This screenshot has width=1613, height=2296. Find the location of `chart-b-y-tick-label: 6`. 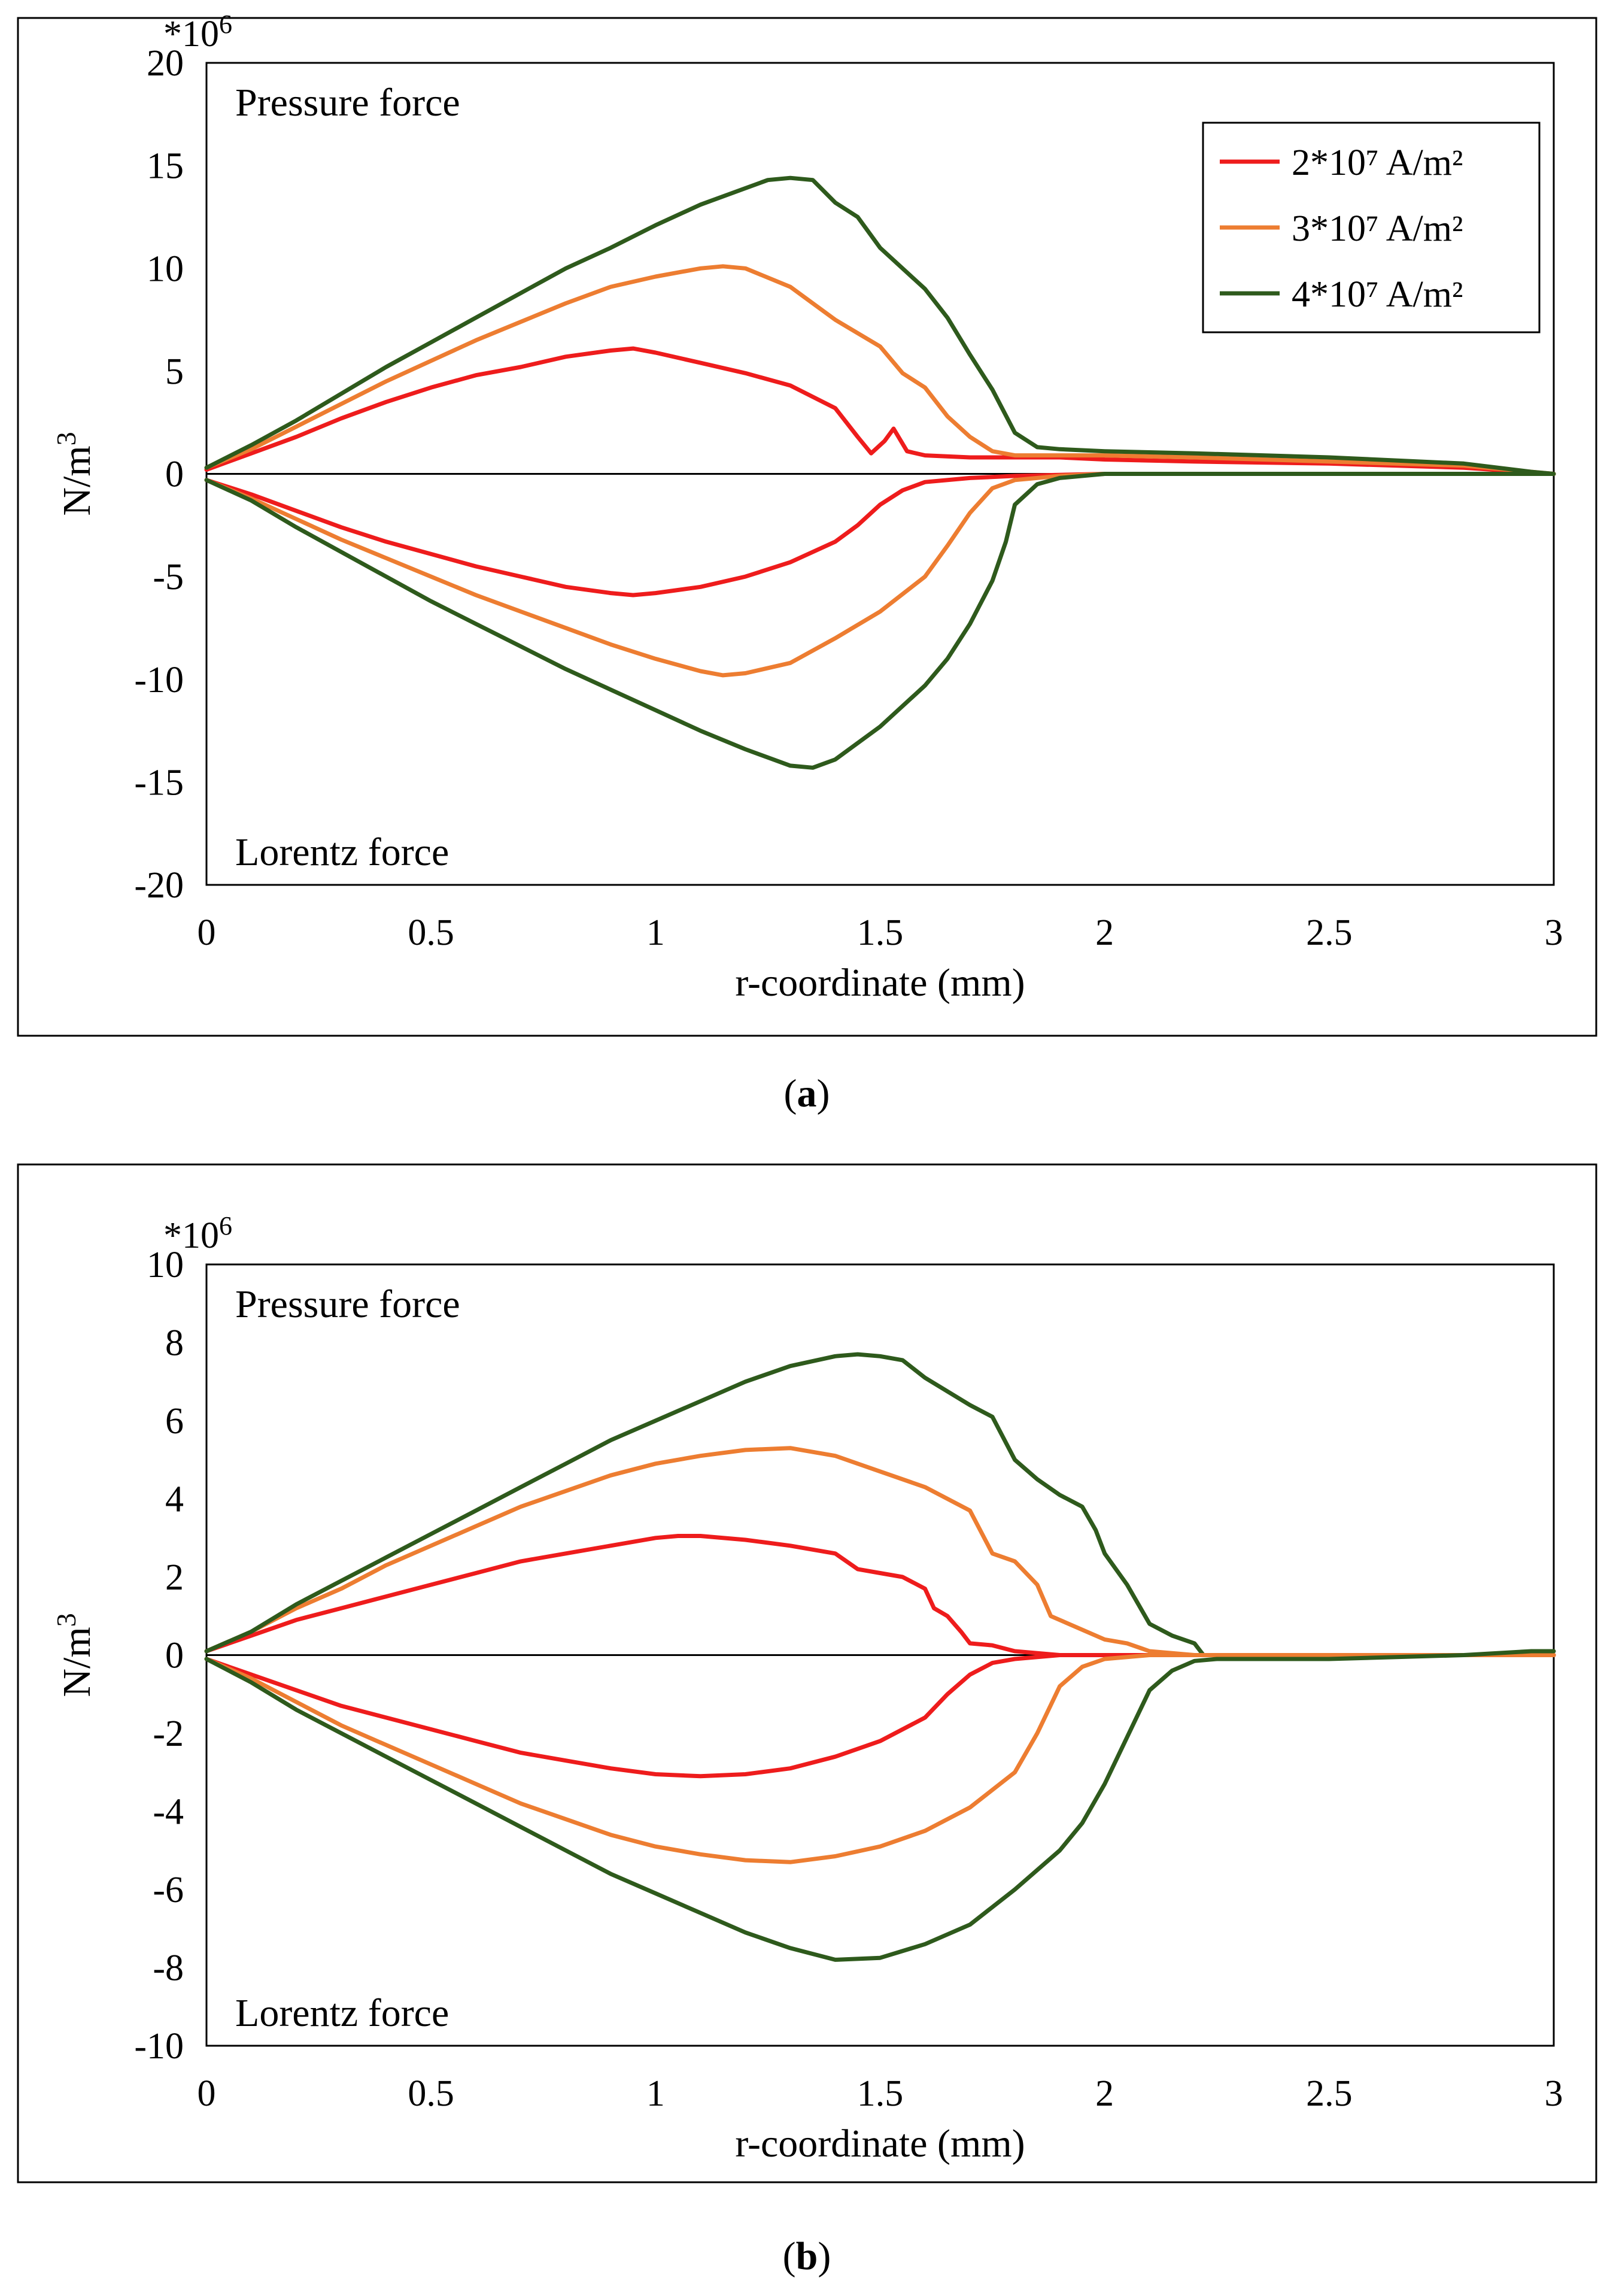

chart-b-y-tick-label: 6 is located at coordinates (175, 1421).